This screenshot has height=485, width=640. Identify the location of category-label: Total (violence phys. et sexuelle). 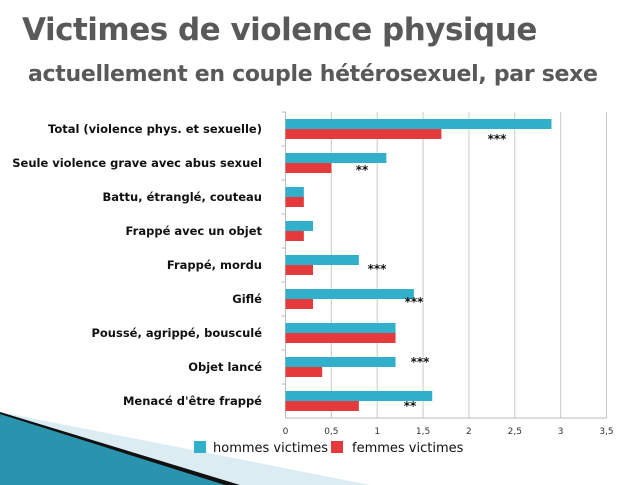
(155, 129).